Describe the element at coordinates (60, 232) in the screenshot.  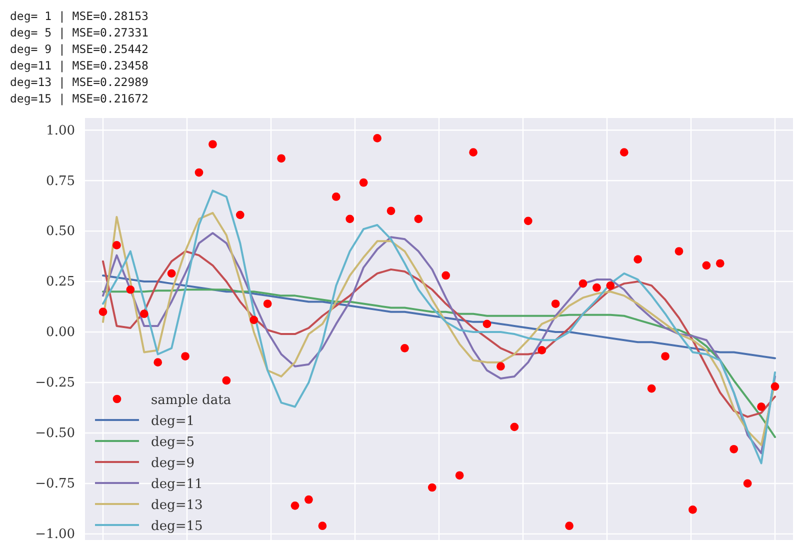
I see `y-tick-label: 0.50` at that location.